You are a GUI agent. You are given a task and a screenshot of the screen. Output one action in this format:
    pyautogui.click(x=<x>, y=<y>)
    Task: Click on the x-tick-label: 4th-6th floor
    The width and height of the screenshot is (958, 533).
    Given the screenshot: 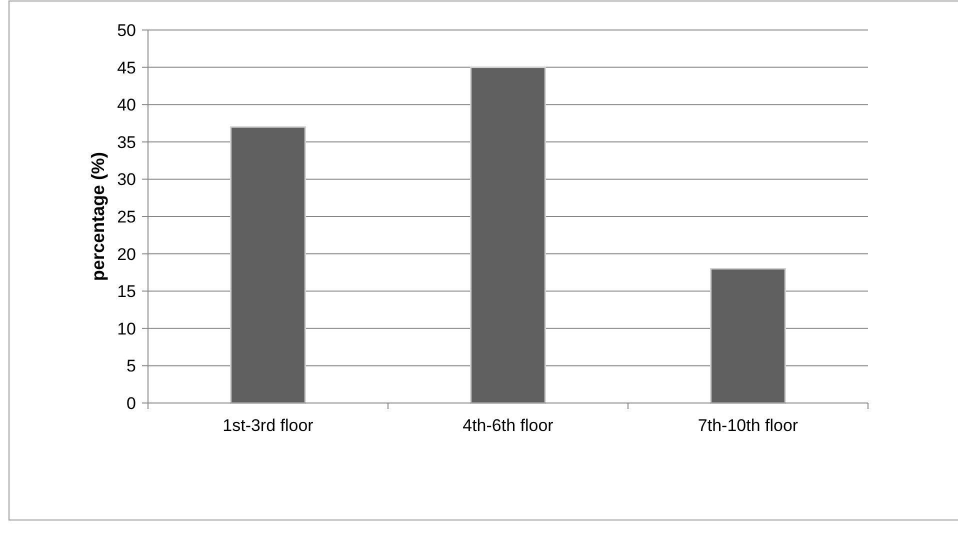 What is the action you would take?
    pyautogui.click(x=508, y=425)
    